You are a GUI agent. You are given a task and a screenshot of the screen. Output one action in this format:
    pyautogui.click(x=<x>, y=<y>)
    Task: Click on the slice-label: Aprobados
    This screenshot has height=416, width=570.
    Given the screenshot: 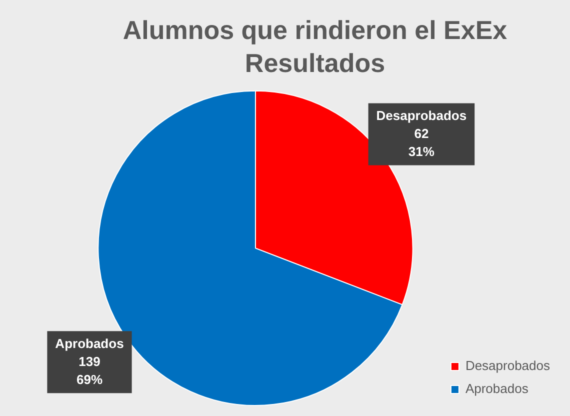 What is the action you would take?
    pyautogui.click(x=89, y=343)
    